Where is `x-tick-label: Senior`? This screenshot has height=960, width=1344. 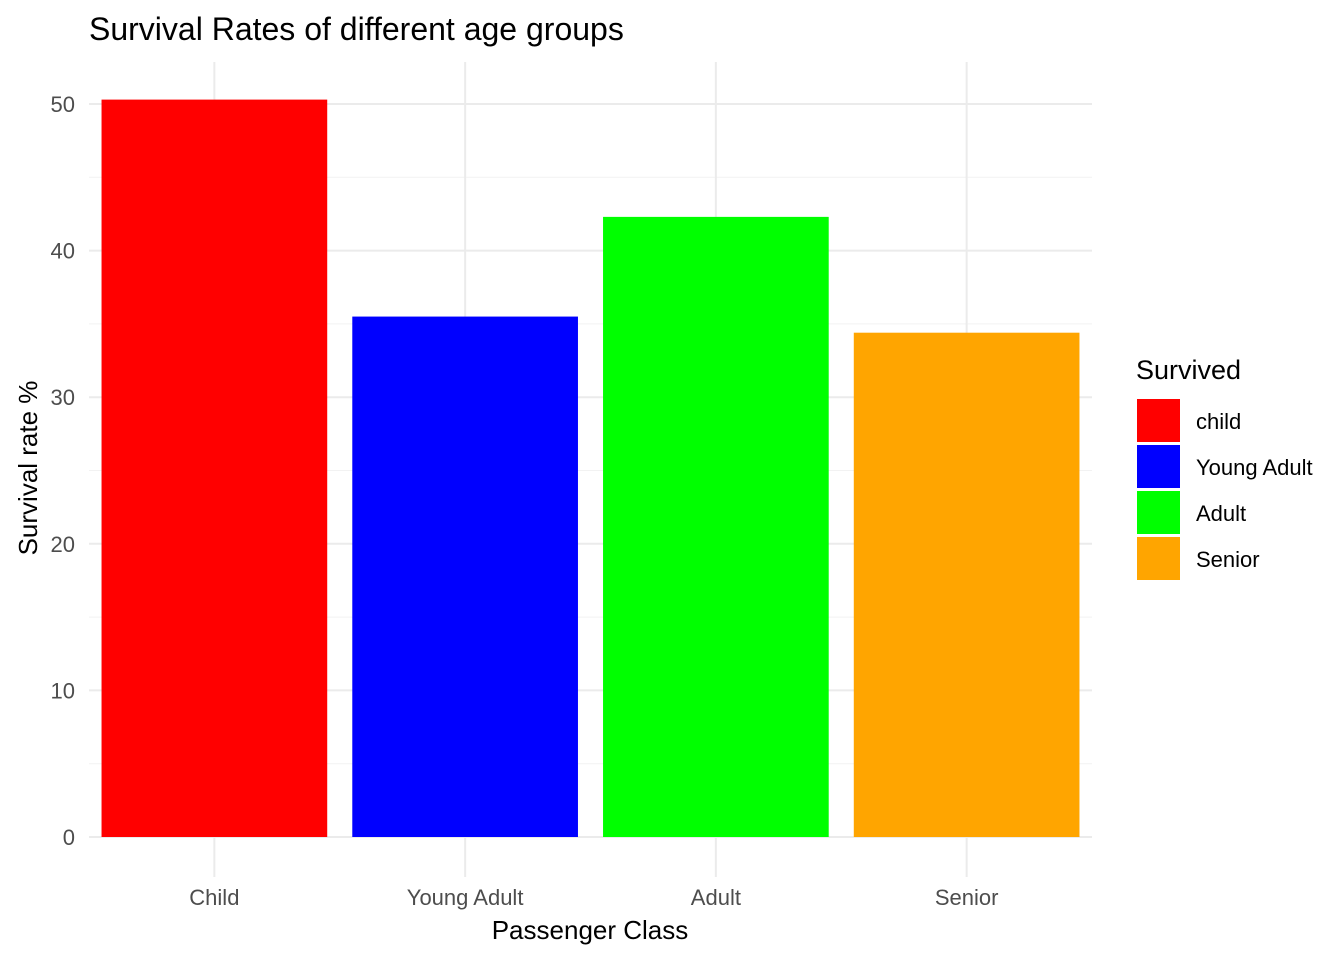 x-tick-label: Senior is located at coordinates (967, 897).